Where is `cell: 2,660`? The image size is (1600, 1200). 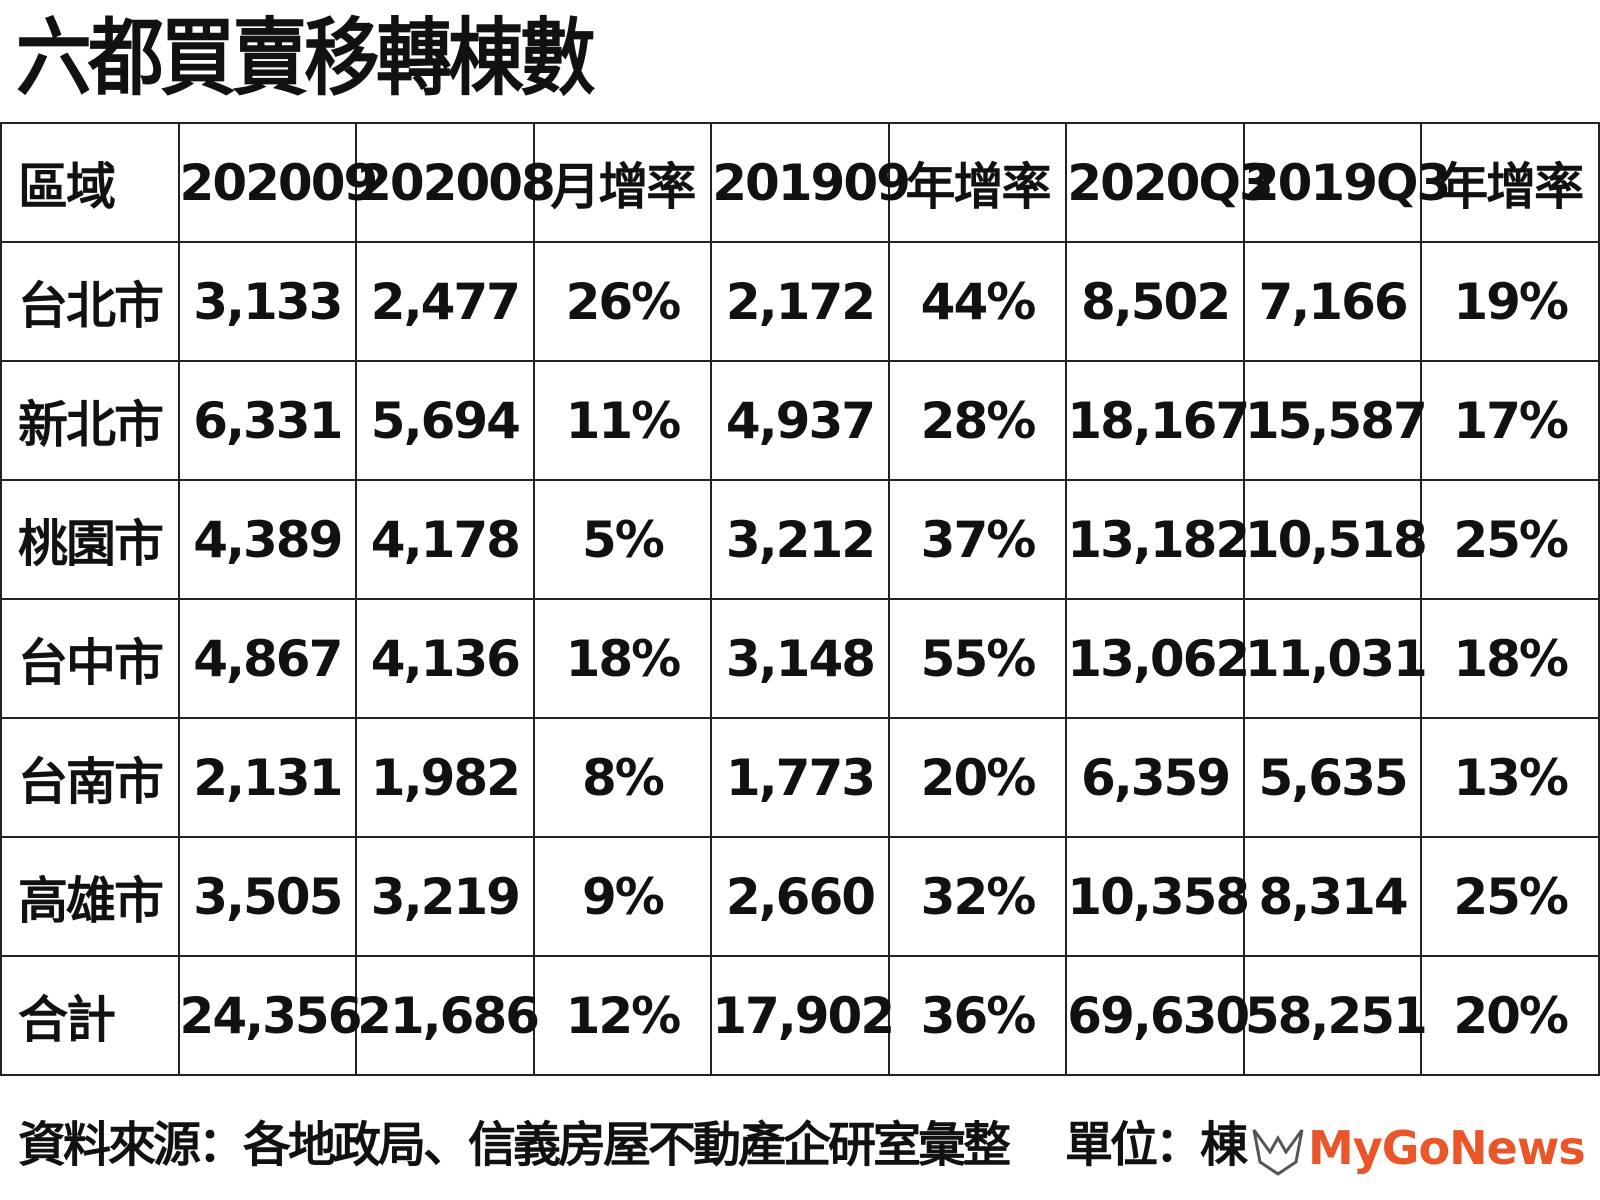 cell: 2,660 is located at coordinates (800, 896).